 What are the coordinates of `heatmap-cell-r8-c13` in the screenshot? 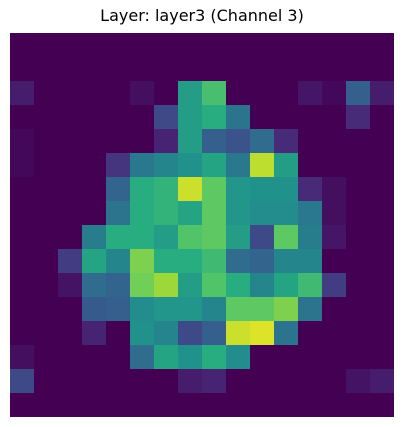 It's located at (334, 237).